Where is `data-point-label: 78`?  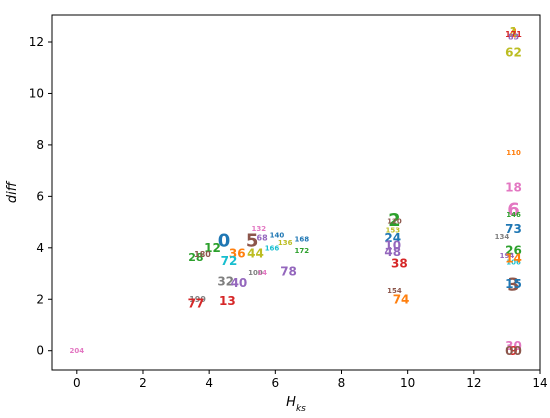 data-point-label: 78 is located at coordinates (288, 271).